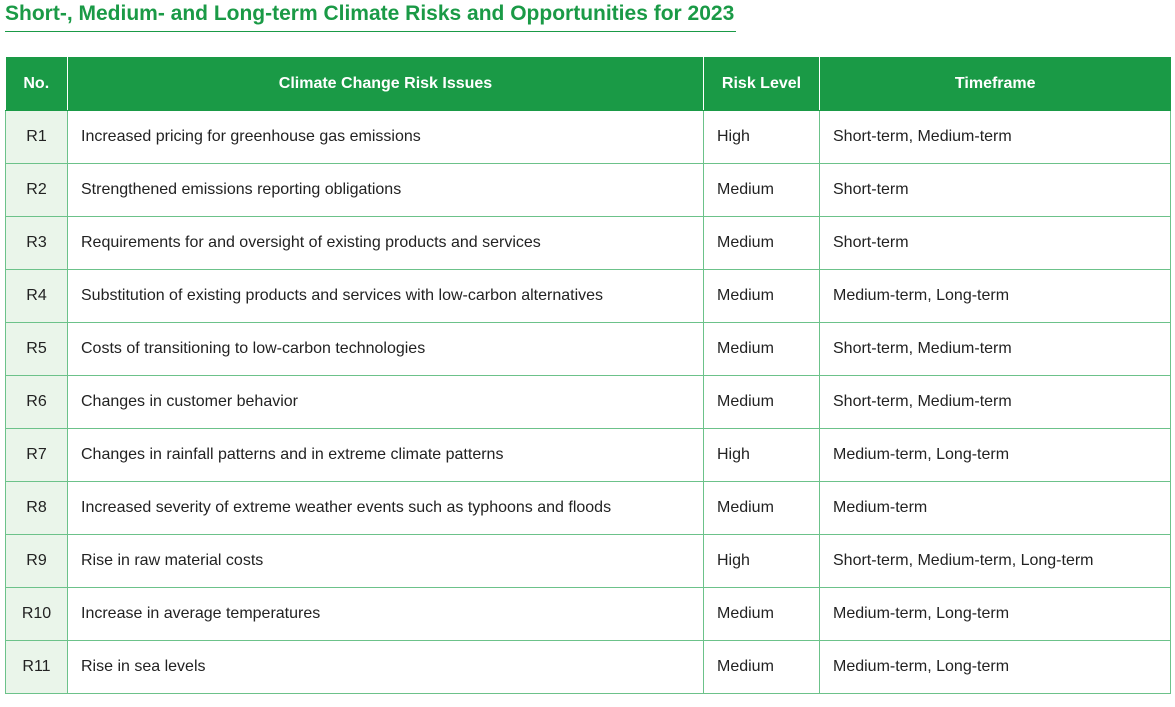 Image resolution: width=1175 pixels, height=707 pixels. I want to click on column-header-risk-level: Risk Level, so click(761, 84).